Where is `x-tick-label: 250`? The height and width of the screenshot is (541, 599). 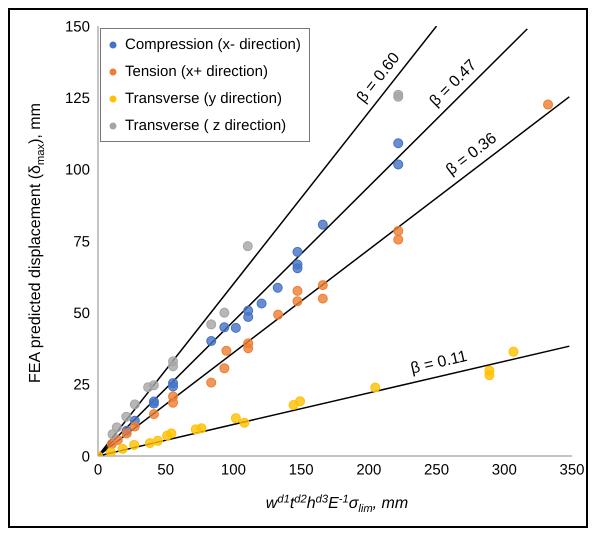
x-tick-label: 250 is located at coordinates (437, 470).